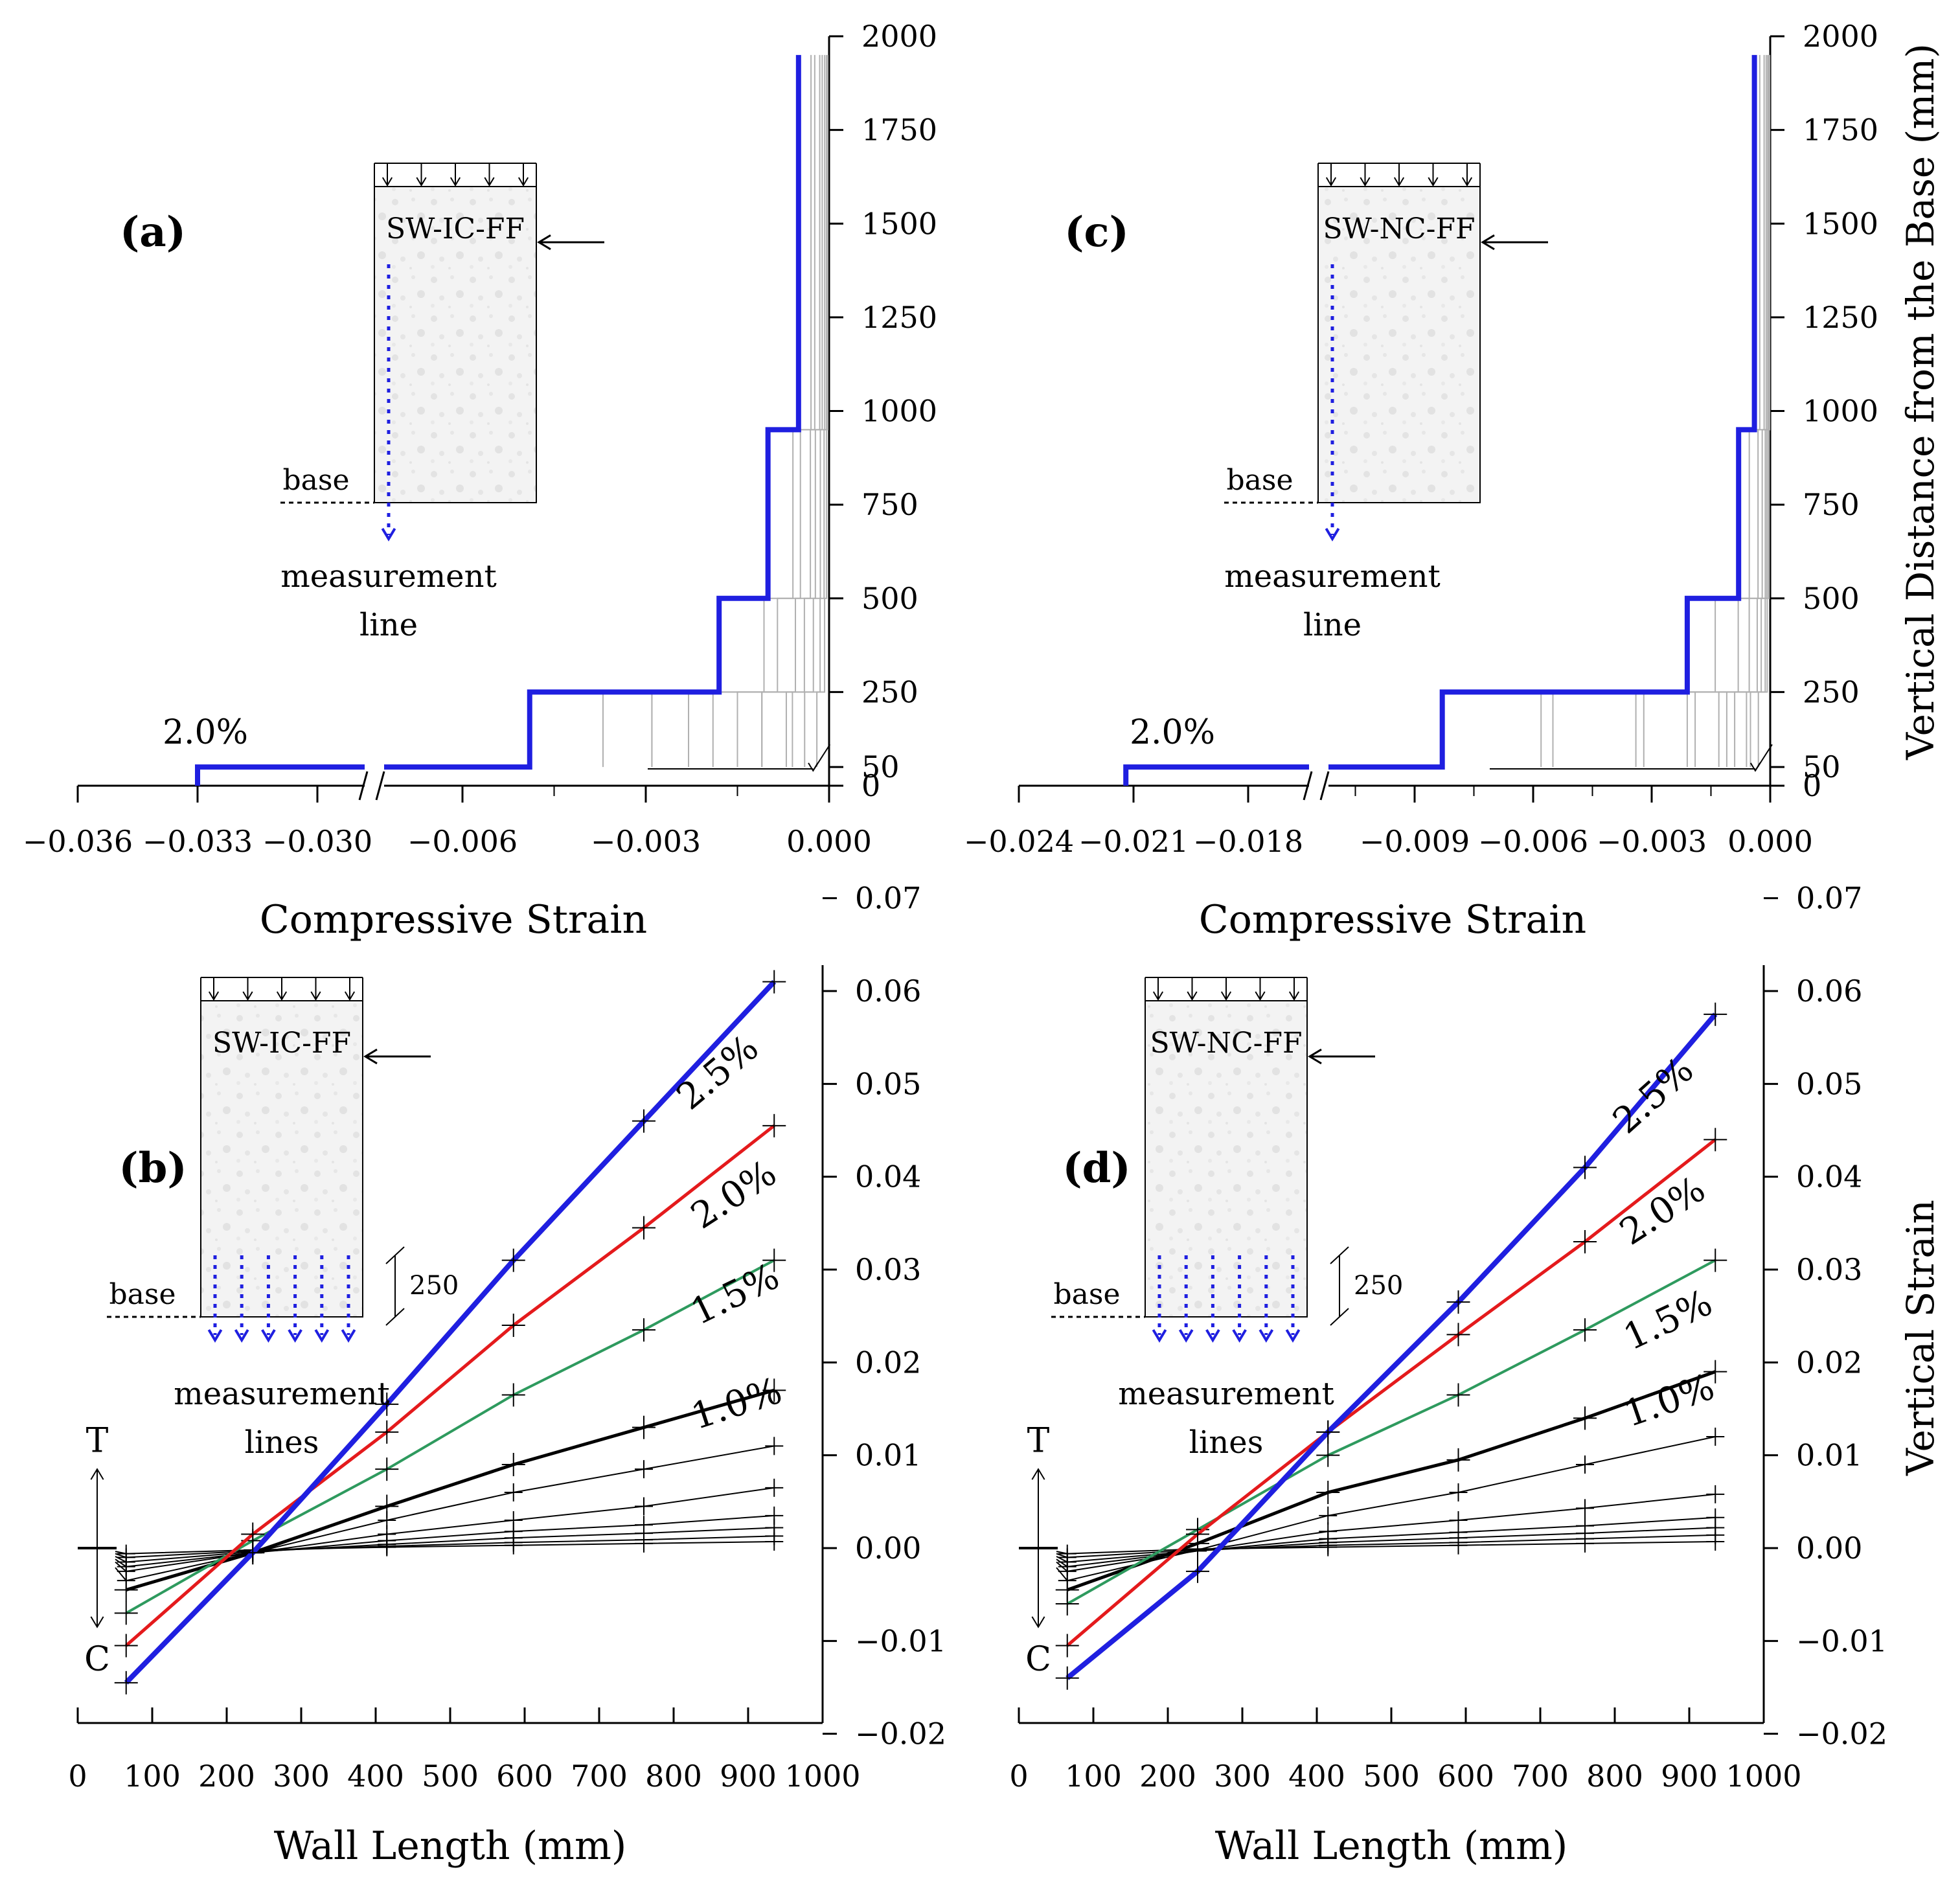 The image size is (1960, 1894). I want to click on y-axis-label: Vertical Distance from the Base (mm), so click(1920, 402).